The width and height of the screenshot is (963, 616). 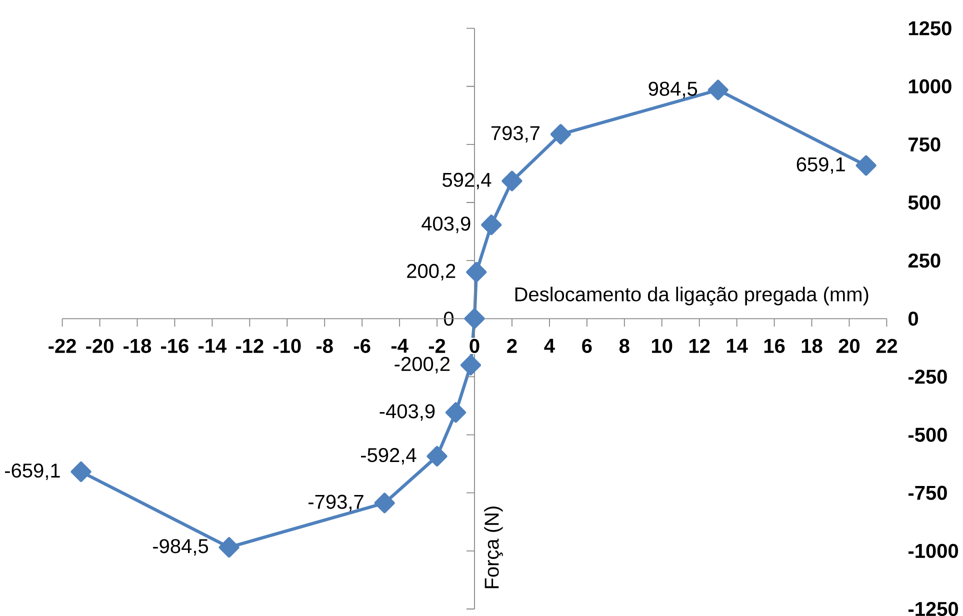 I want to click on data-label: -200,2, so click(x=422, y=365).